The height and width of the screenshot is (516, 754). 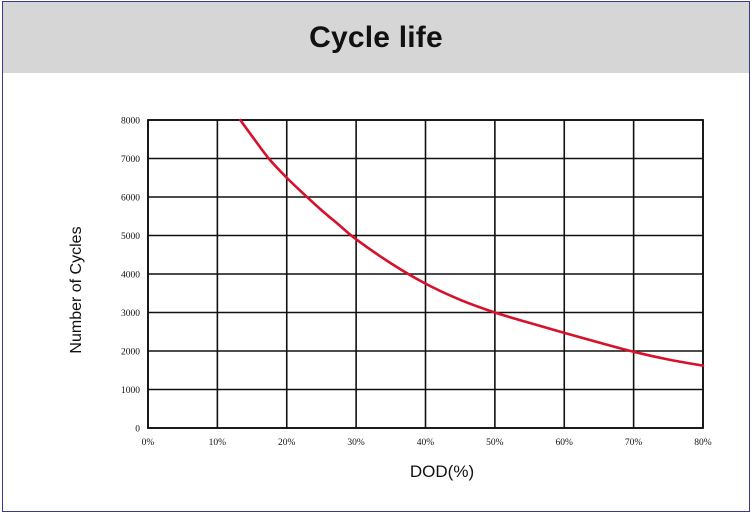 What do you see at coordinates (130, 160) in the screenshot?
I see `y-tick-label: 7000` at bounding box center [130, 160].